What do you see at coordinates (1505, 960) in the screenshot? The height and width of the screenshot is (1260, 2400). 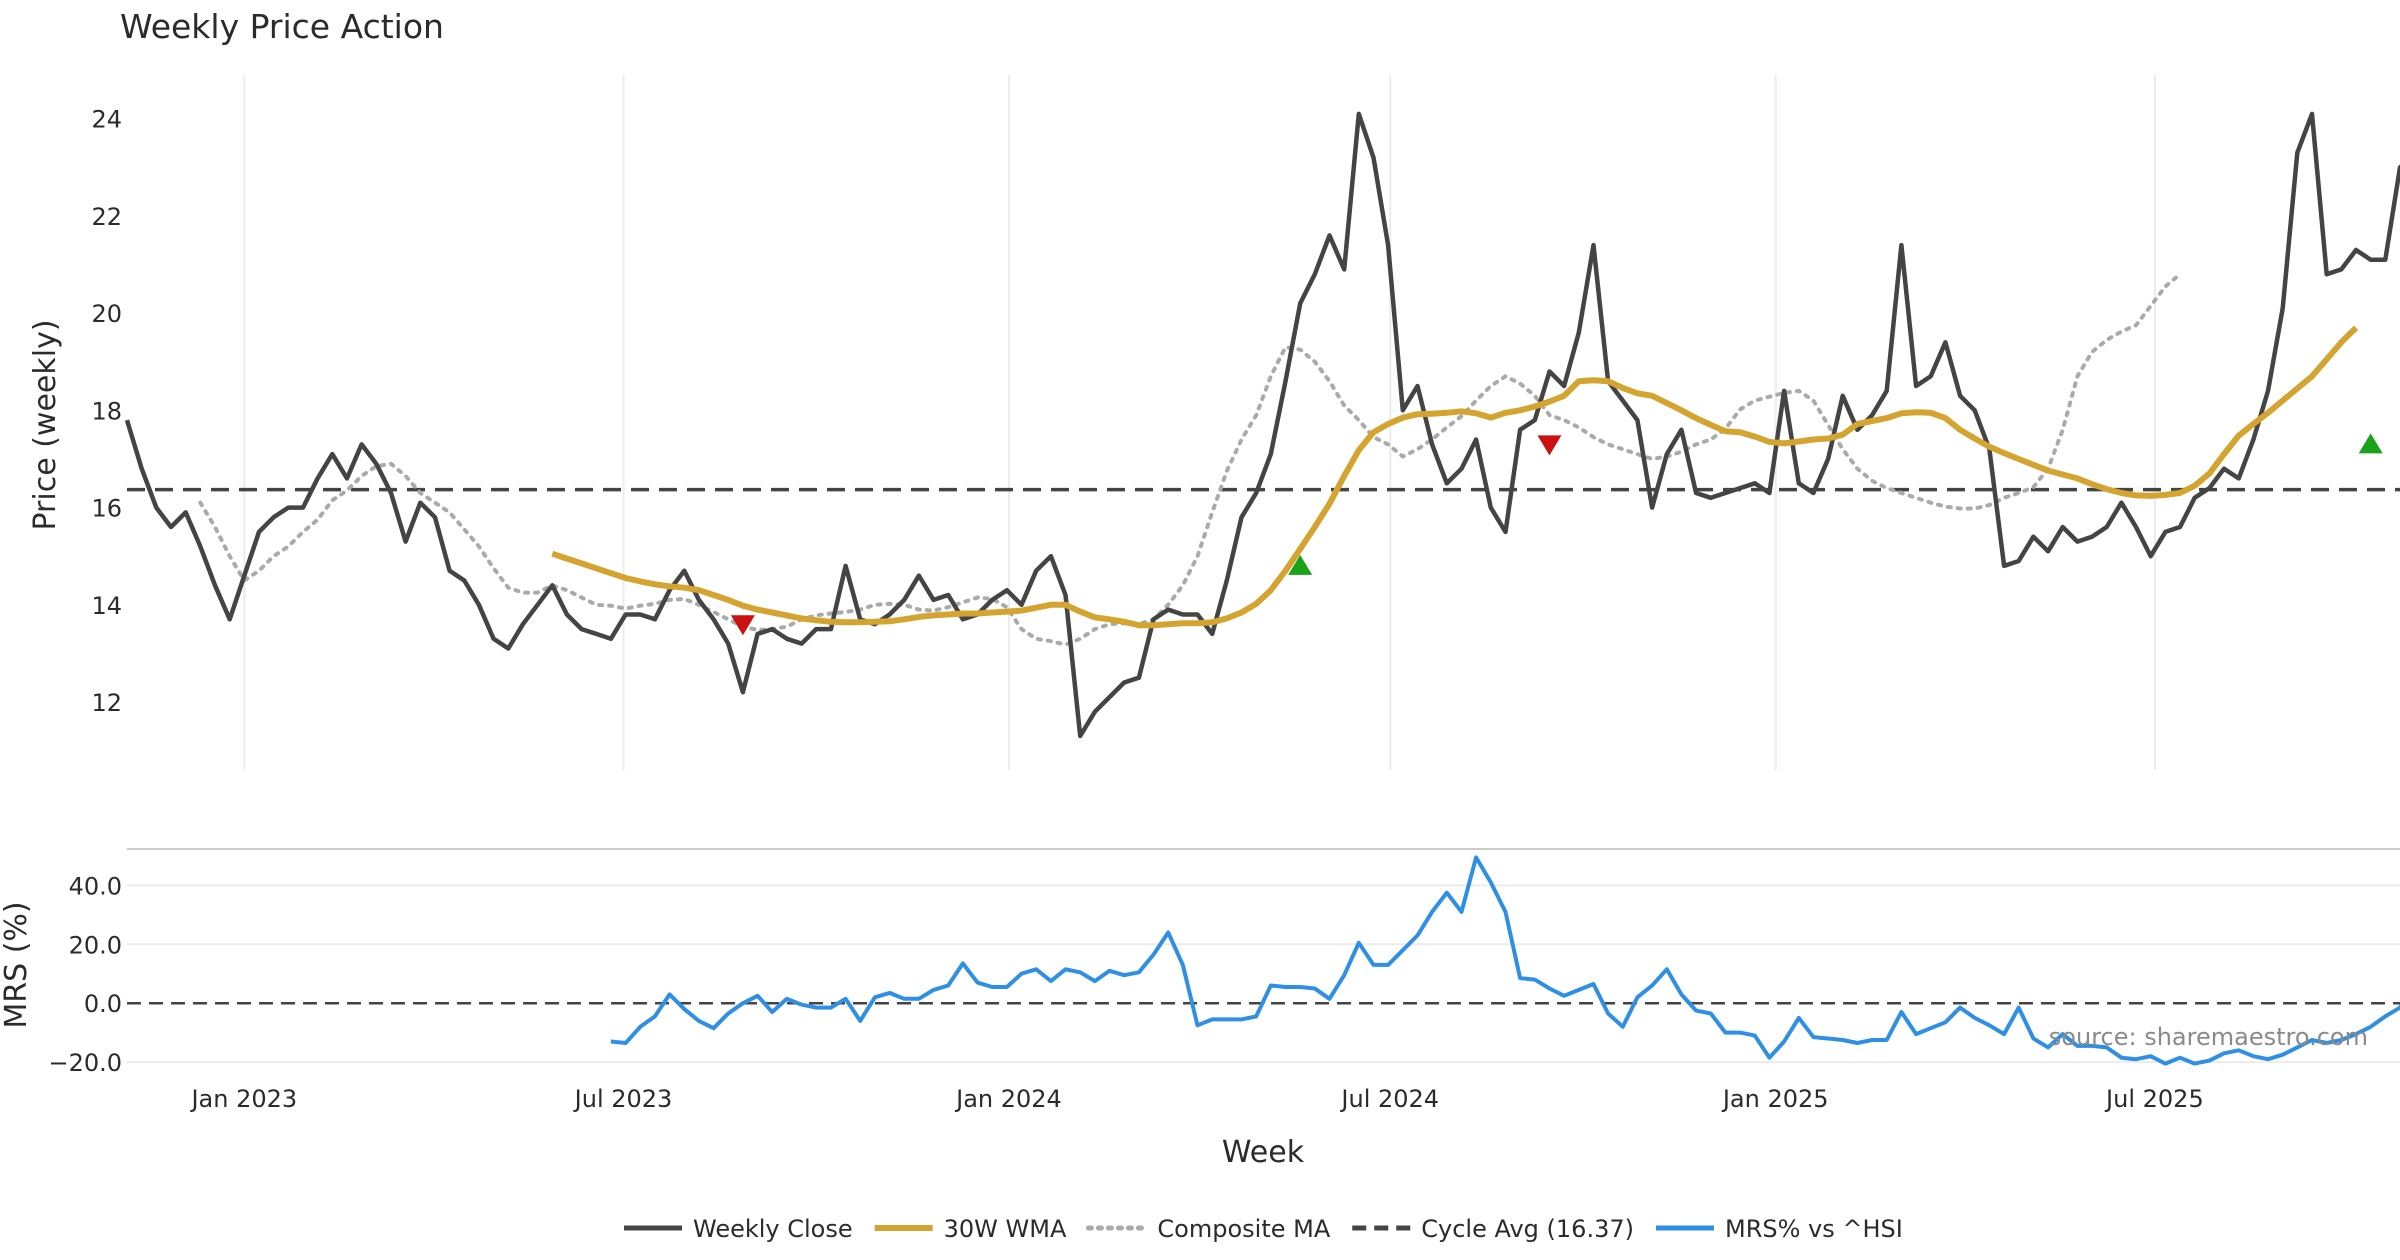 I see `mrs-line` at bounding box center [1505, 960].